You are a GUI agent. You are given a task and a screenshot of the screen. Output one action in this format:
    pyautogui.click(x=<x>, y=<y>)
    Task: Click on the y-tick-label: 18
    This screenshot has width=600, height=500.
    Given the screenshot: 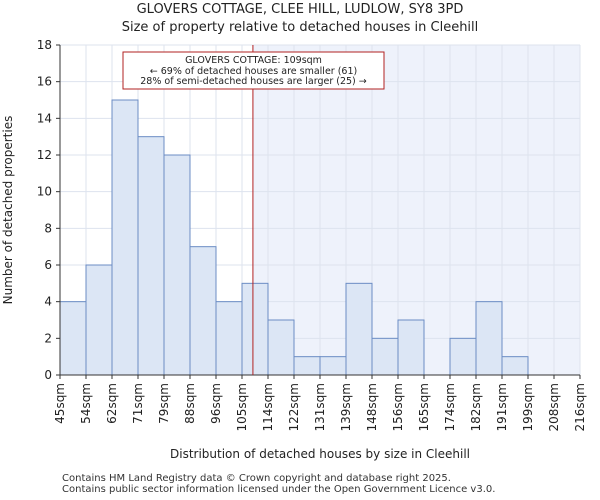 What is the action you would take?
    pyautogui.click(x=44, y=45)
    